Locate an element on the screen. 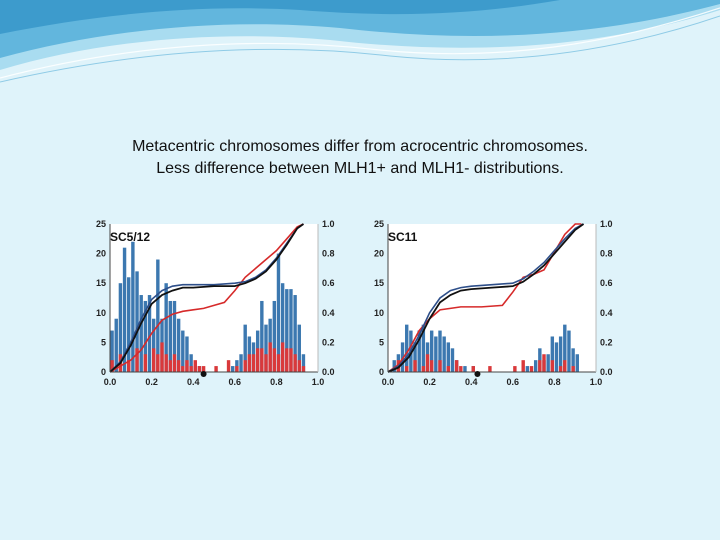  mlh1-positive-bars is located at coordinates (208, 306).